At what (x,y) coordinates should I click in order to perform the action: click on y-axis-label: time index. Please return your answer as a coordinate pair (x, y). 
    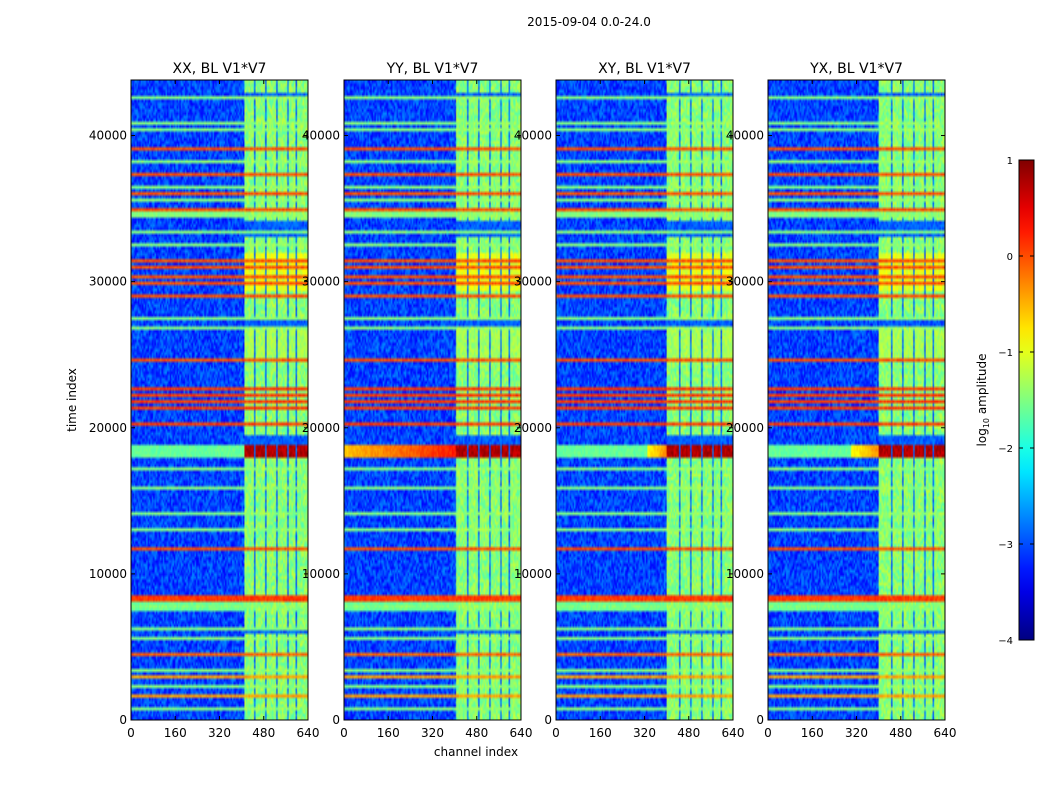
    Looking at the image, I should click on (72, 400).